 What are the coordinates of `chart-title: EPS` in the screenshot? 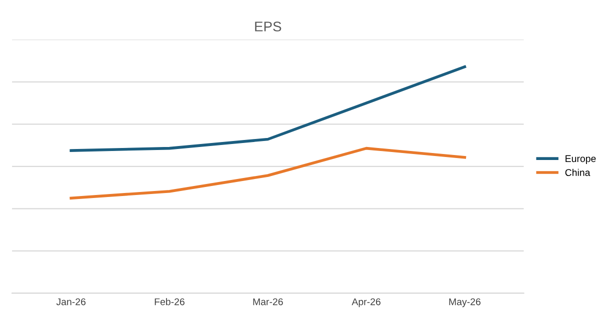 It's located at (268, 27).